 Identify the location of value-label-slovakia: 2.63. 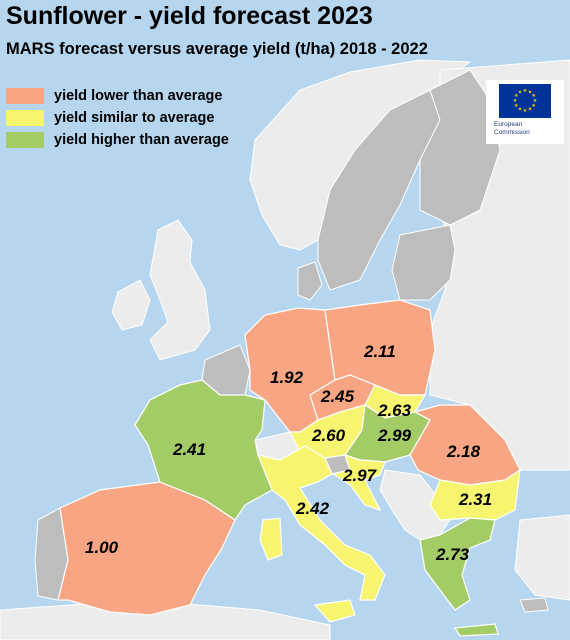
(394, 410).